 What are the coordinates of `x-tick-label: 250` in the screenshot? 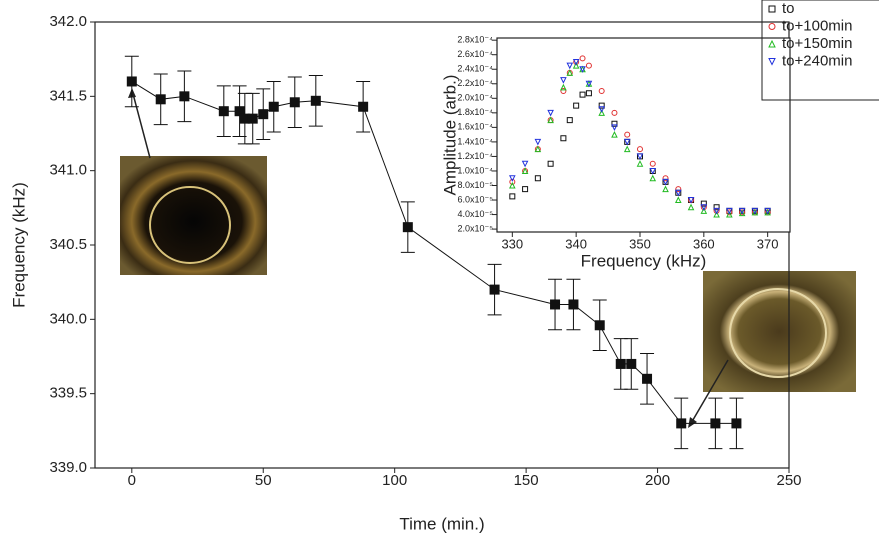 It's located at (788, 480).